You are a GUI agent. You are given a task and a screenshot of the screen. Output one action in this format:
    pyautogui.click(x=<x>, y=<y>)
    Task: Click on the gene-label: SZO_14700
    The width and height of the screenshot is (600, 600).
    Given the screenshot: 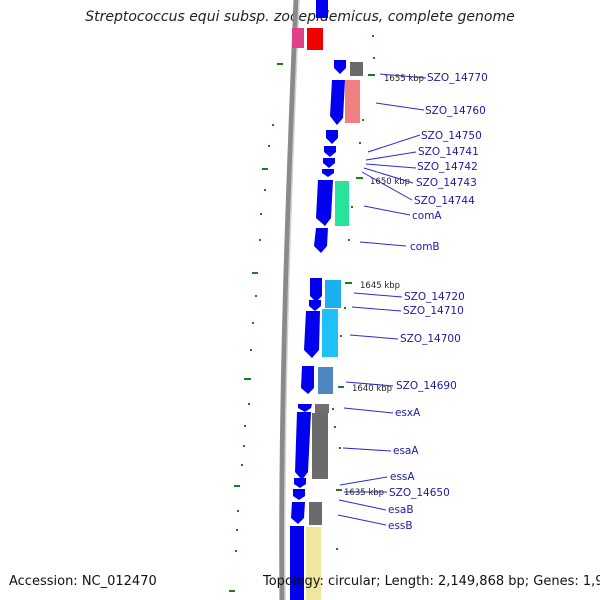 What is the action you would take?
    pyautogui.click(x=430, y=339)
    